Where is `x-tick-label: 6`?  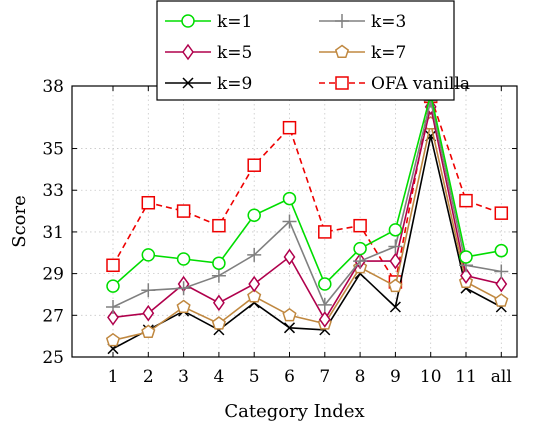
x-tick-label: 6 is located at coordinates (289, 377).